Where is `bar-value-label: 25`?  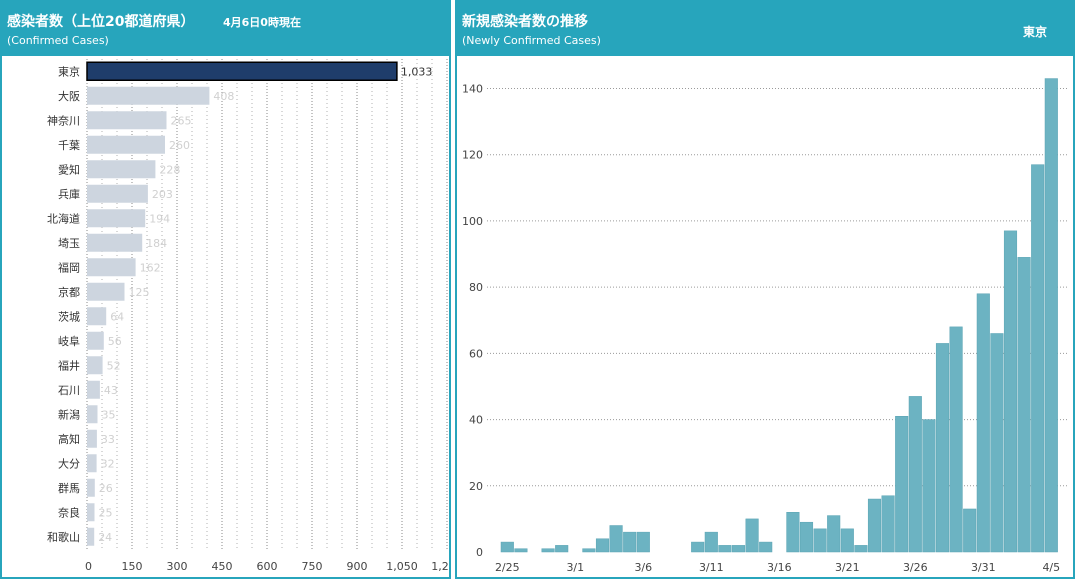 bar-value-label: 25 is located at coordinates (106, 512).